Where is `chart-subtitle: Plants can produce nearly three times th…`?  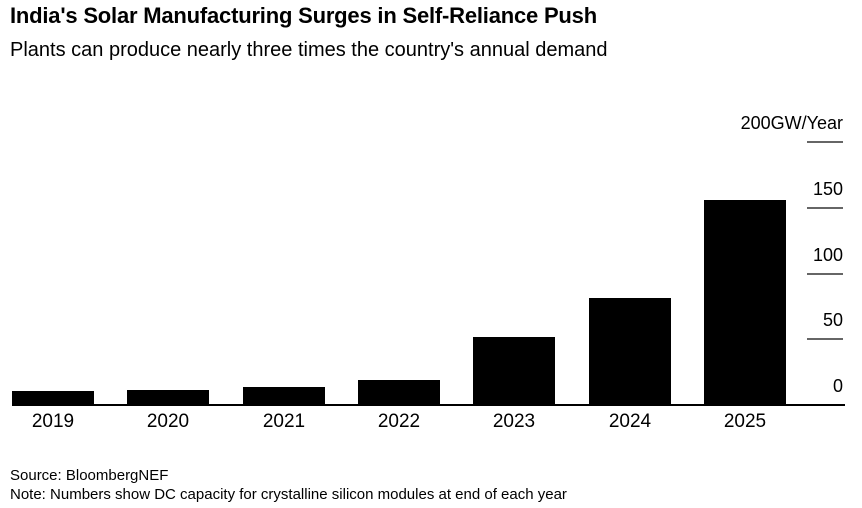 chart-subtitle: Plants can produce nearly three times th… is located at coordinates (309, 50).